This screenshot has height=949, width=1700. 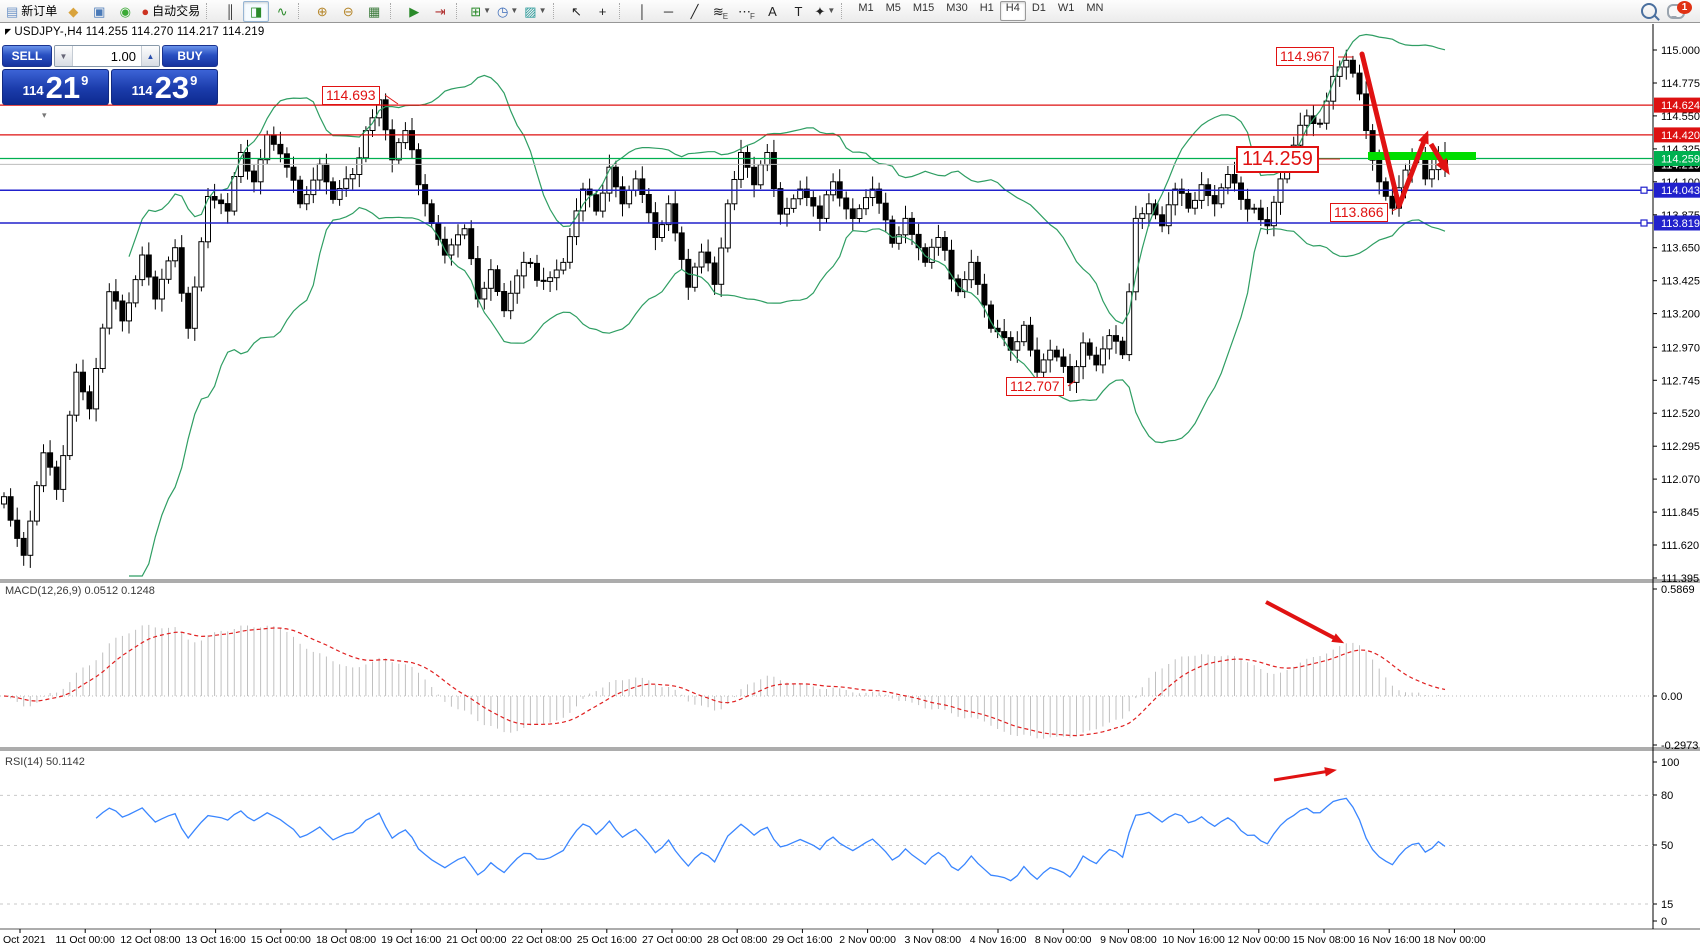 I want to click on timeframe-MN: MN, so click(x=1095, y=8).